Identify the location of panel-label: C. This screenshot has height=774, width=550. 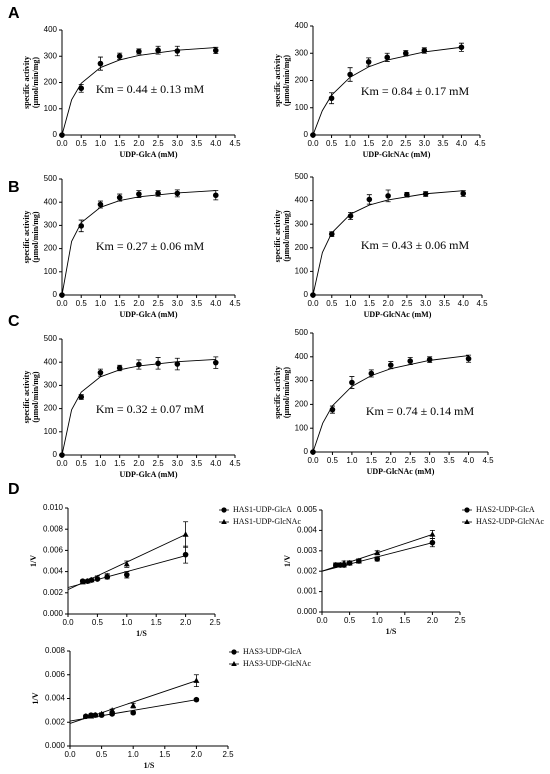
(14, 321).